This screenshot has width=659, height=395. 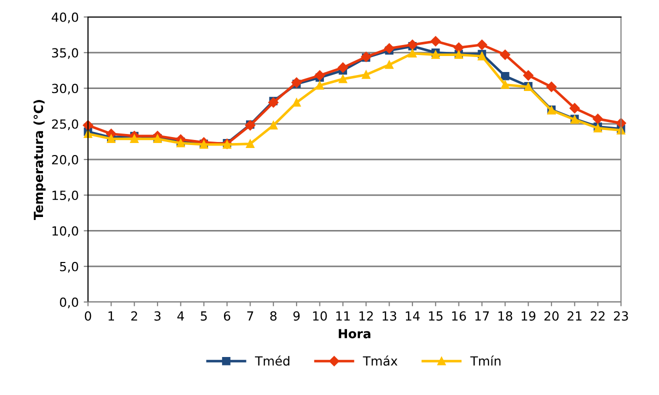 I want to click on x-tick-label: 22, so click(x=597, y=316).